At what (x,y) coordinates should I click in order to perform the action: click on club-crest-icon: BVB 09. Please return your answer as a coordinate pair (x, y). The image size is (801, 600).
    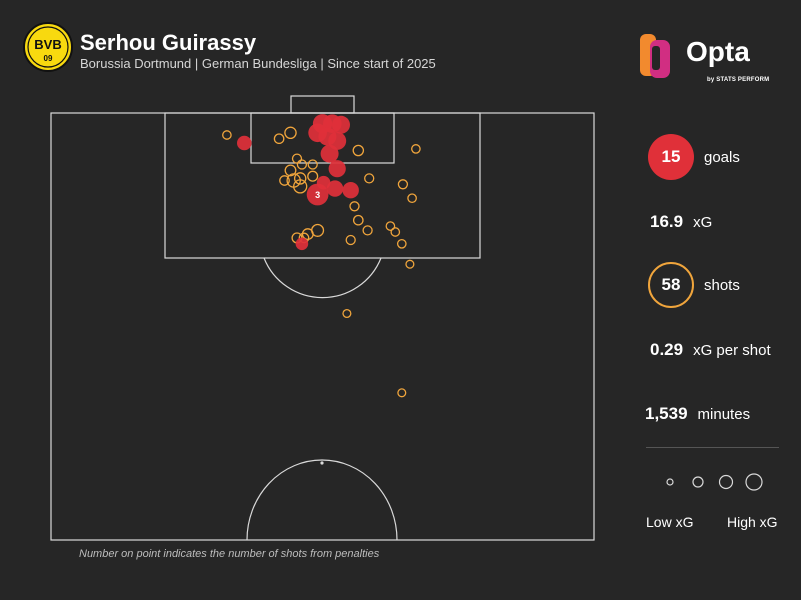
    Looking at the image, I should click on (48, 47).